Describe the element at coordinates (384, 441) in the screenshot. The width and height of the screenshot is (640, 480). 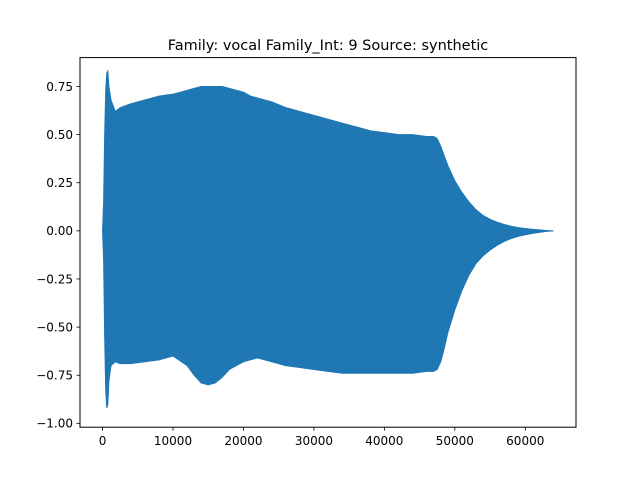
I see `x-tick-label: 40000` at that location.